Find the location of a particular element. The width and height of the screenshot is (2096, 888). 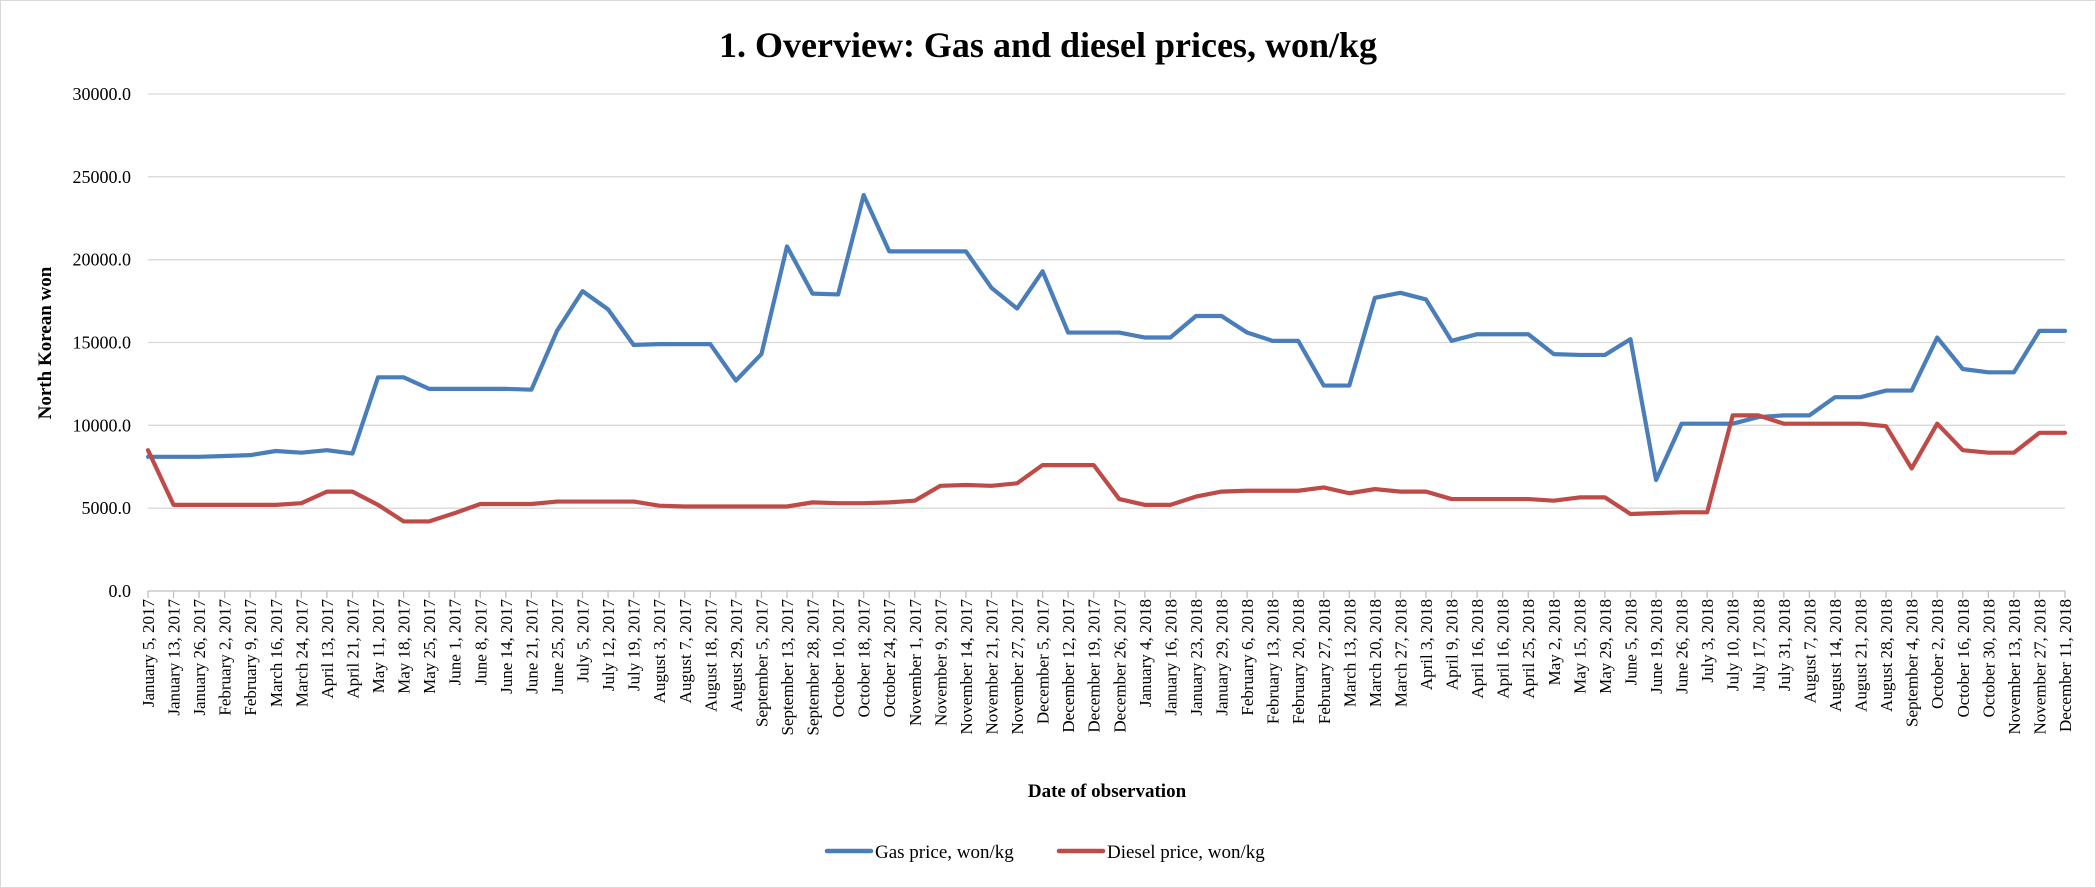

x-tick-label: June 5, 2018 is located at coordinates (1630, 642).